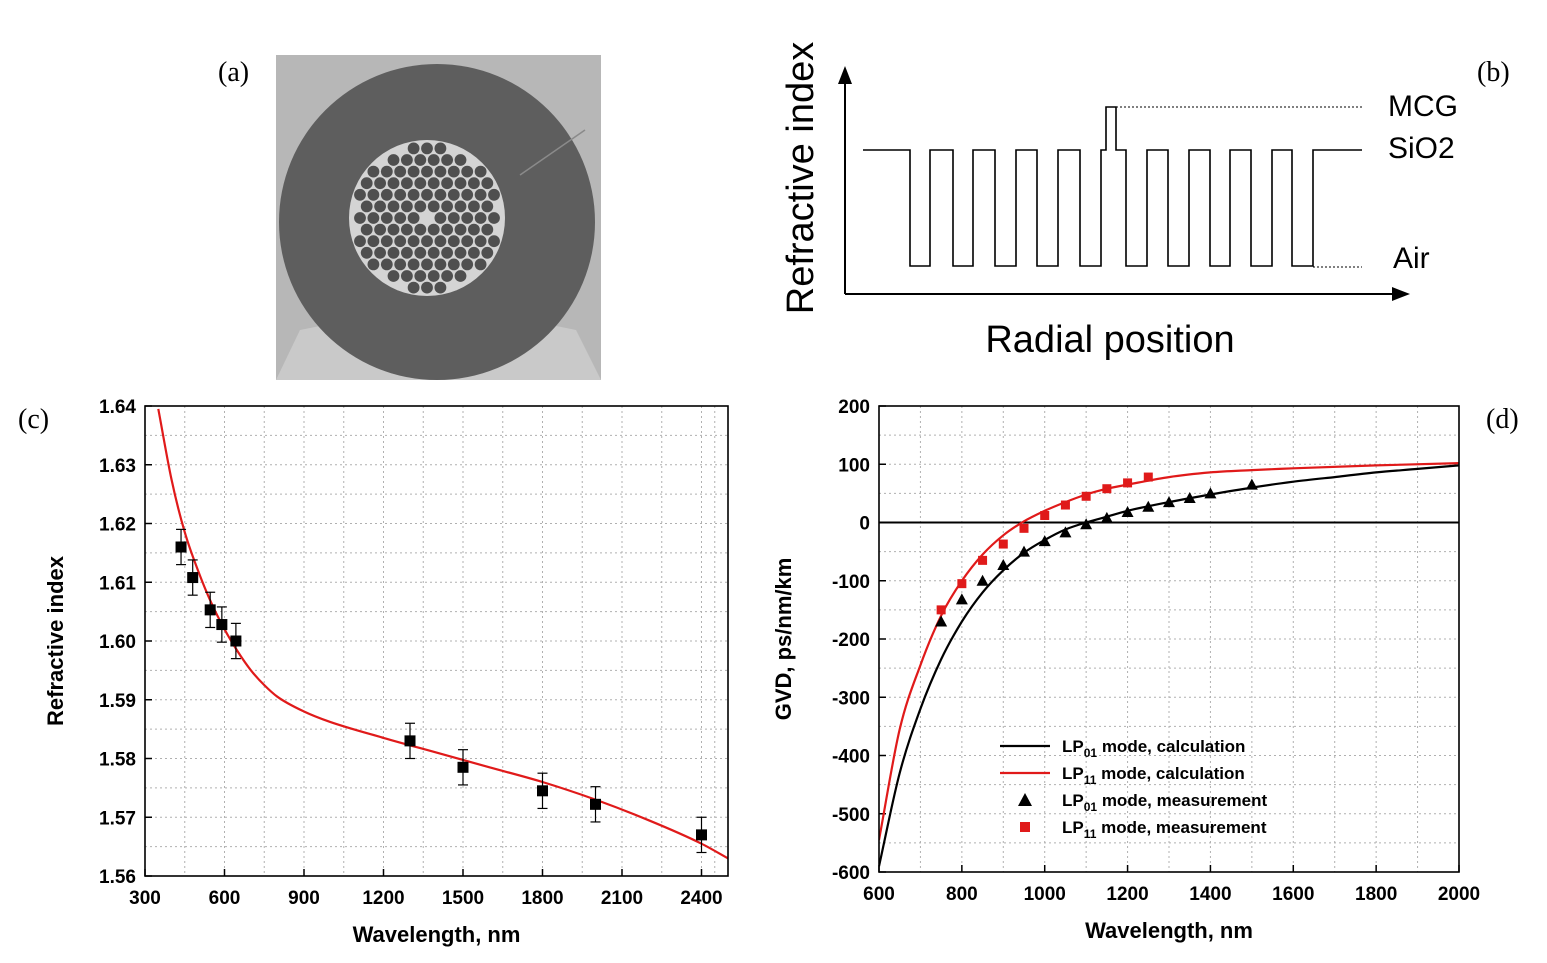  What do you see at coordinates (854, 465) in the screenshot?
I see `y-tick-label: 100` at bounding box center [854, 465].